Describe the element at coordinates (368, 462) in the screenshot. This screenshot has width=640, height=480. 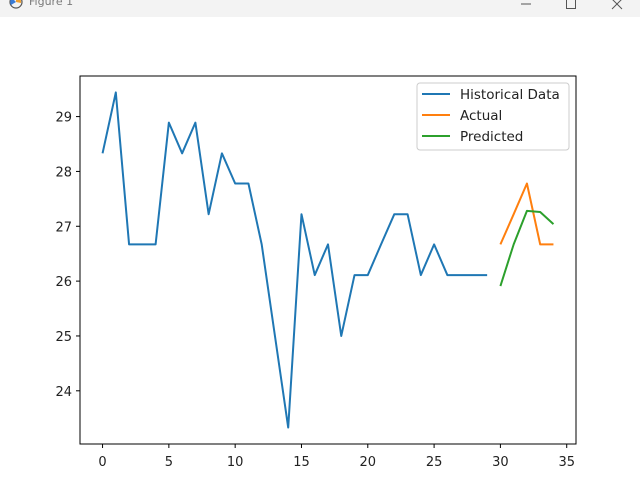
I see `x-tick-label: 20` at that location.